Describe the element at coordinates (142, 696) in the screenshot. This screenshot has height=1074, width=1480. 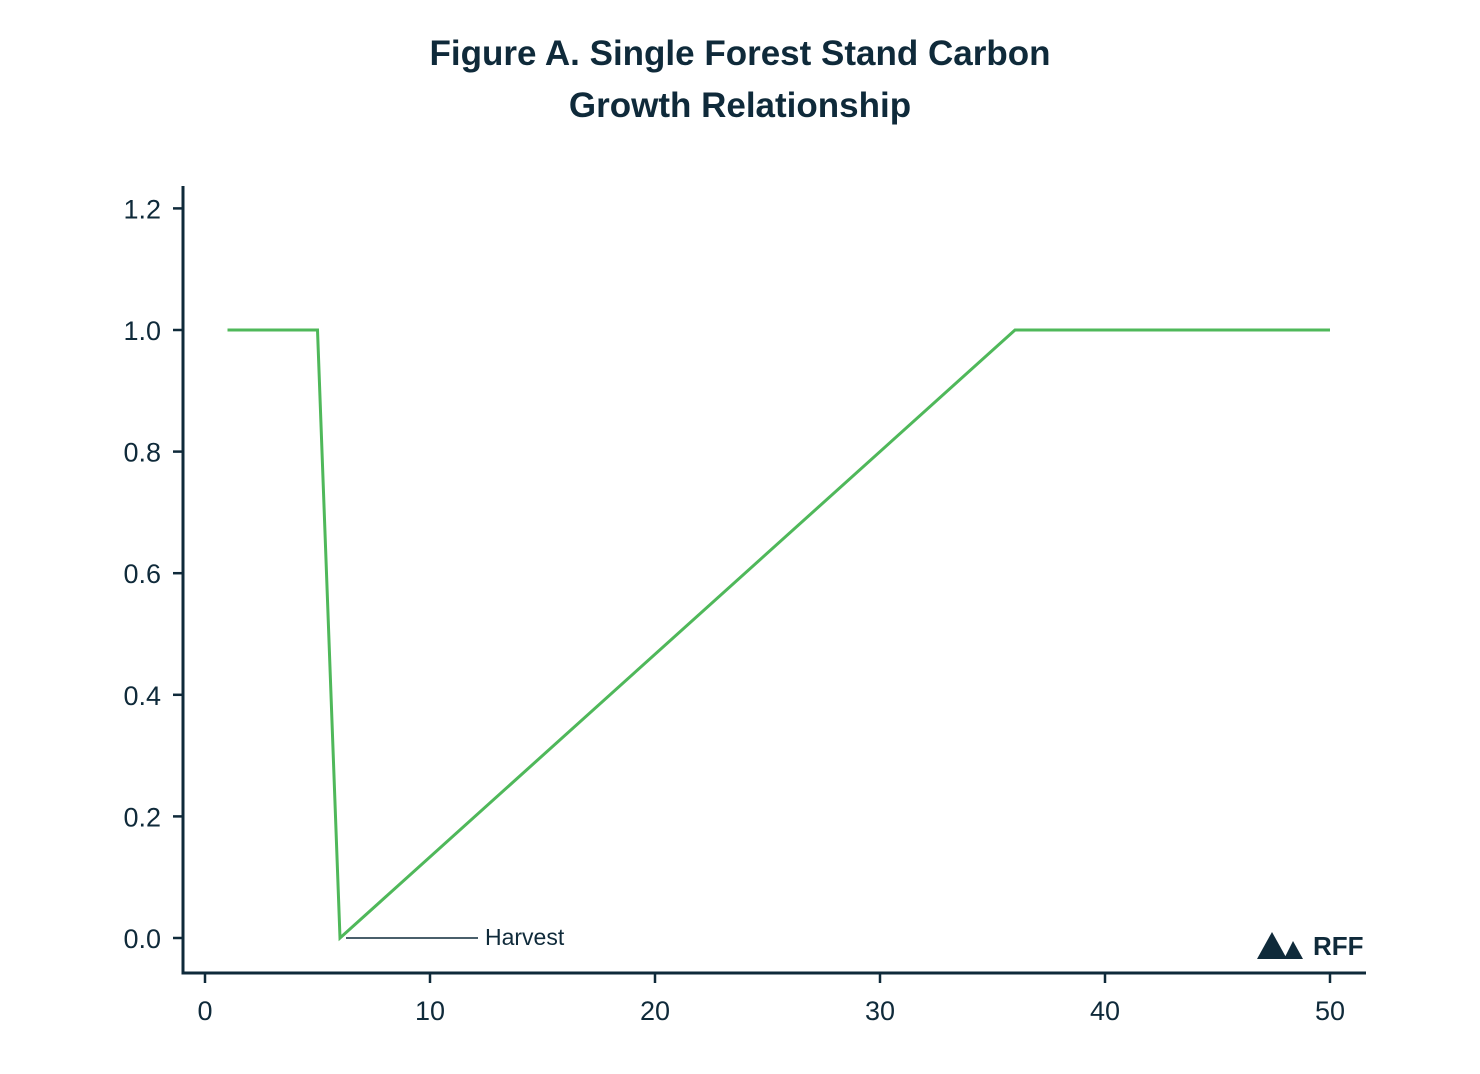
I see `y-tick-label: 0.4` at that location.